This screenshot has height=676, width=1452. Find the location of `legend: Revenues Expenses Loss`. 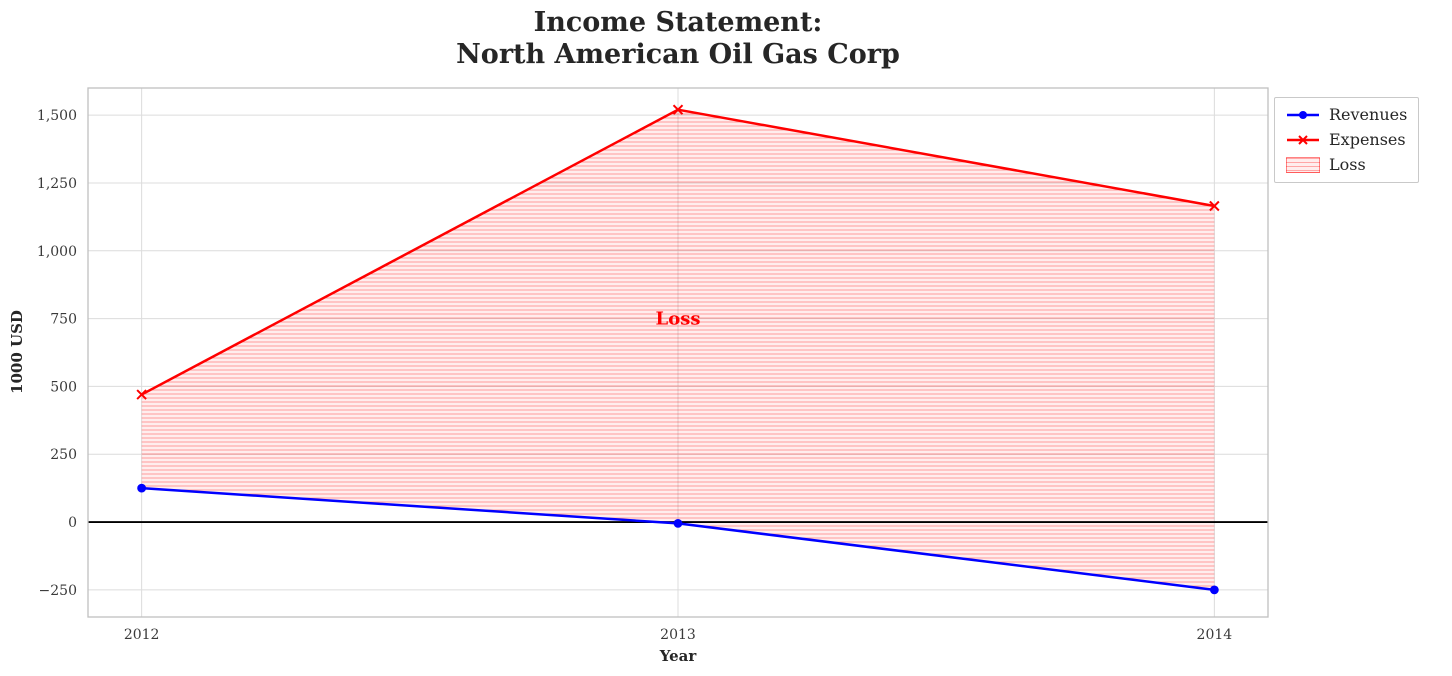

legend: Revenues Expenses Loss is located at coordinates (1347, 140).